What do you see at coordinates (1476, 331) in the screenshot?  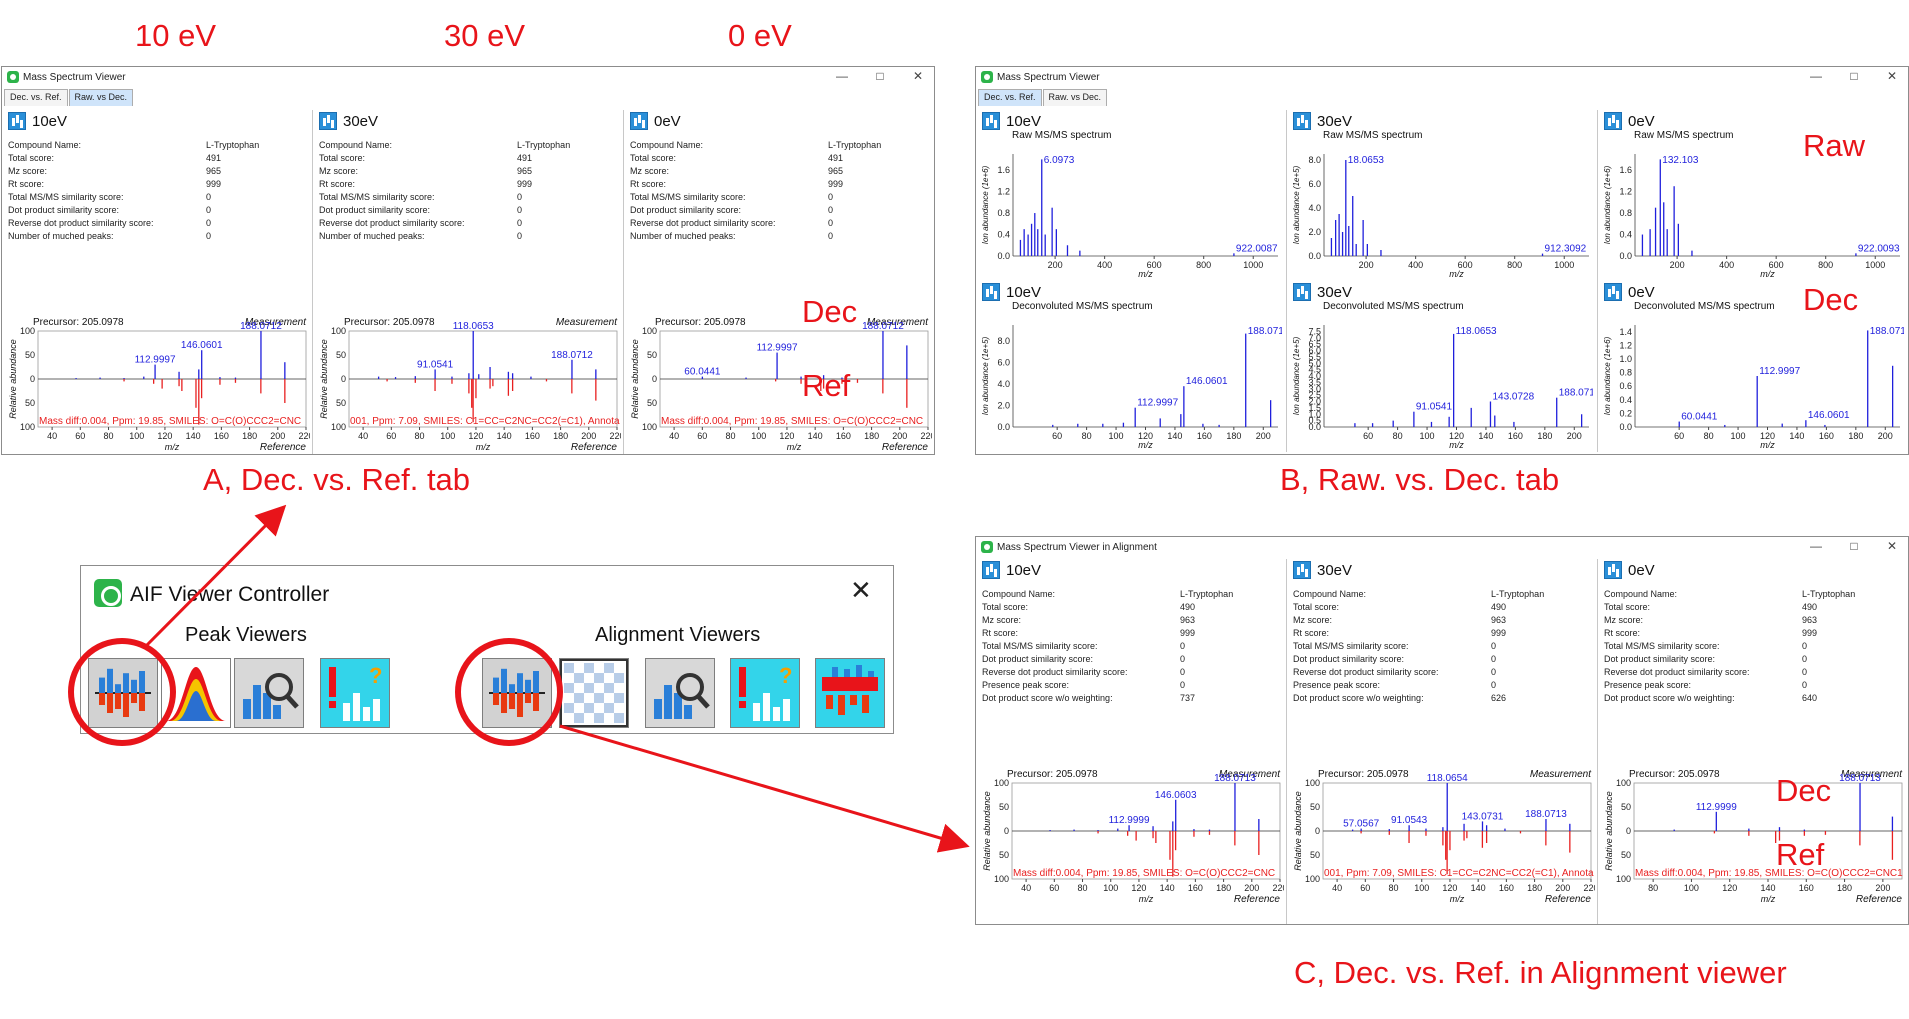 I see `peak-label: 118.0653` at bounding box center [1476, 331].